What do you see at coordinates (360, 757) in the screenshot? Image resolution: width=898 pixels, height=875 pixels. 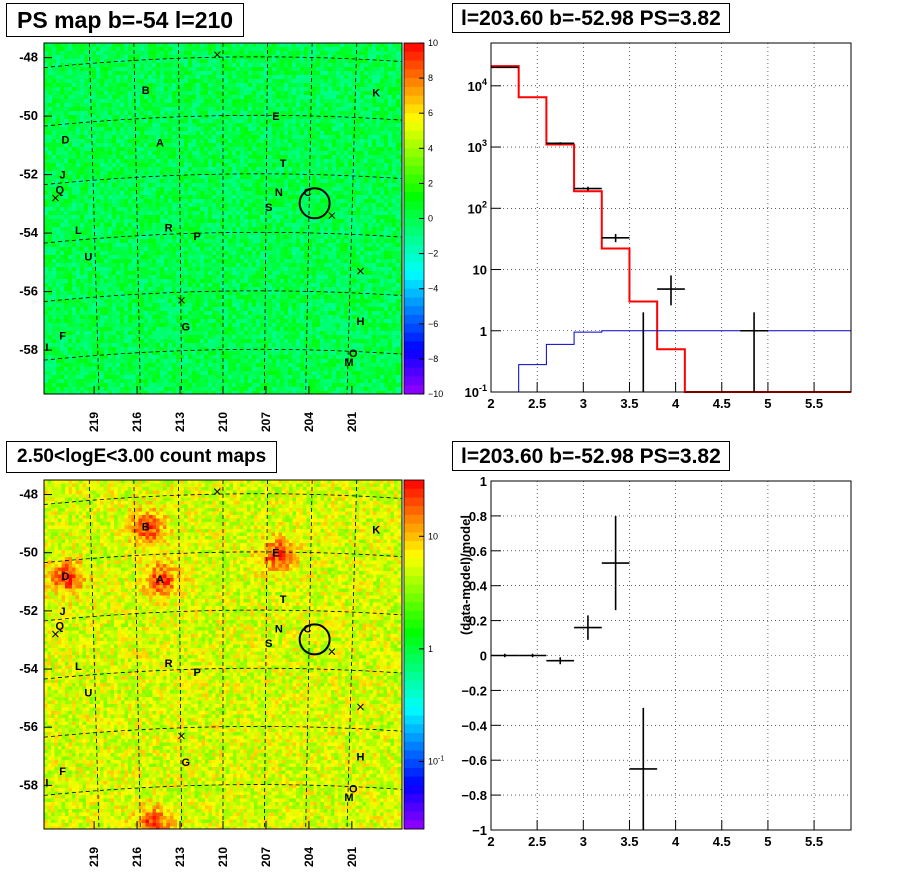 I see `count-map-marker-H: H` at bounding box center [360, 757].